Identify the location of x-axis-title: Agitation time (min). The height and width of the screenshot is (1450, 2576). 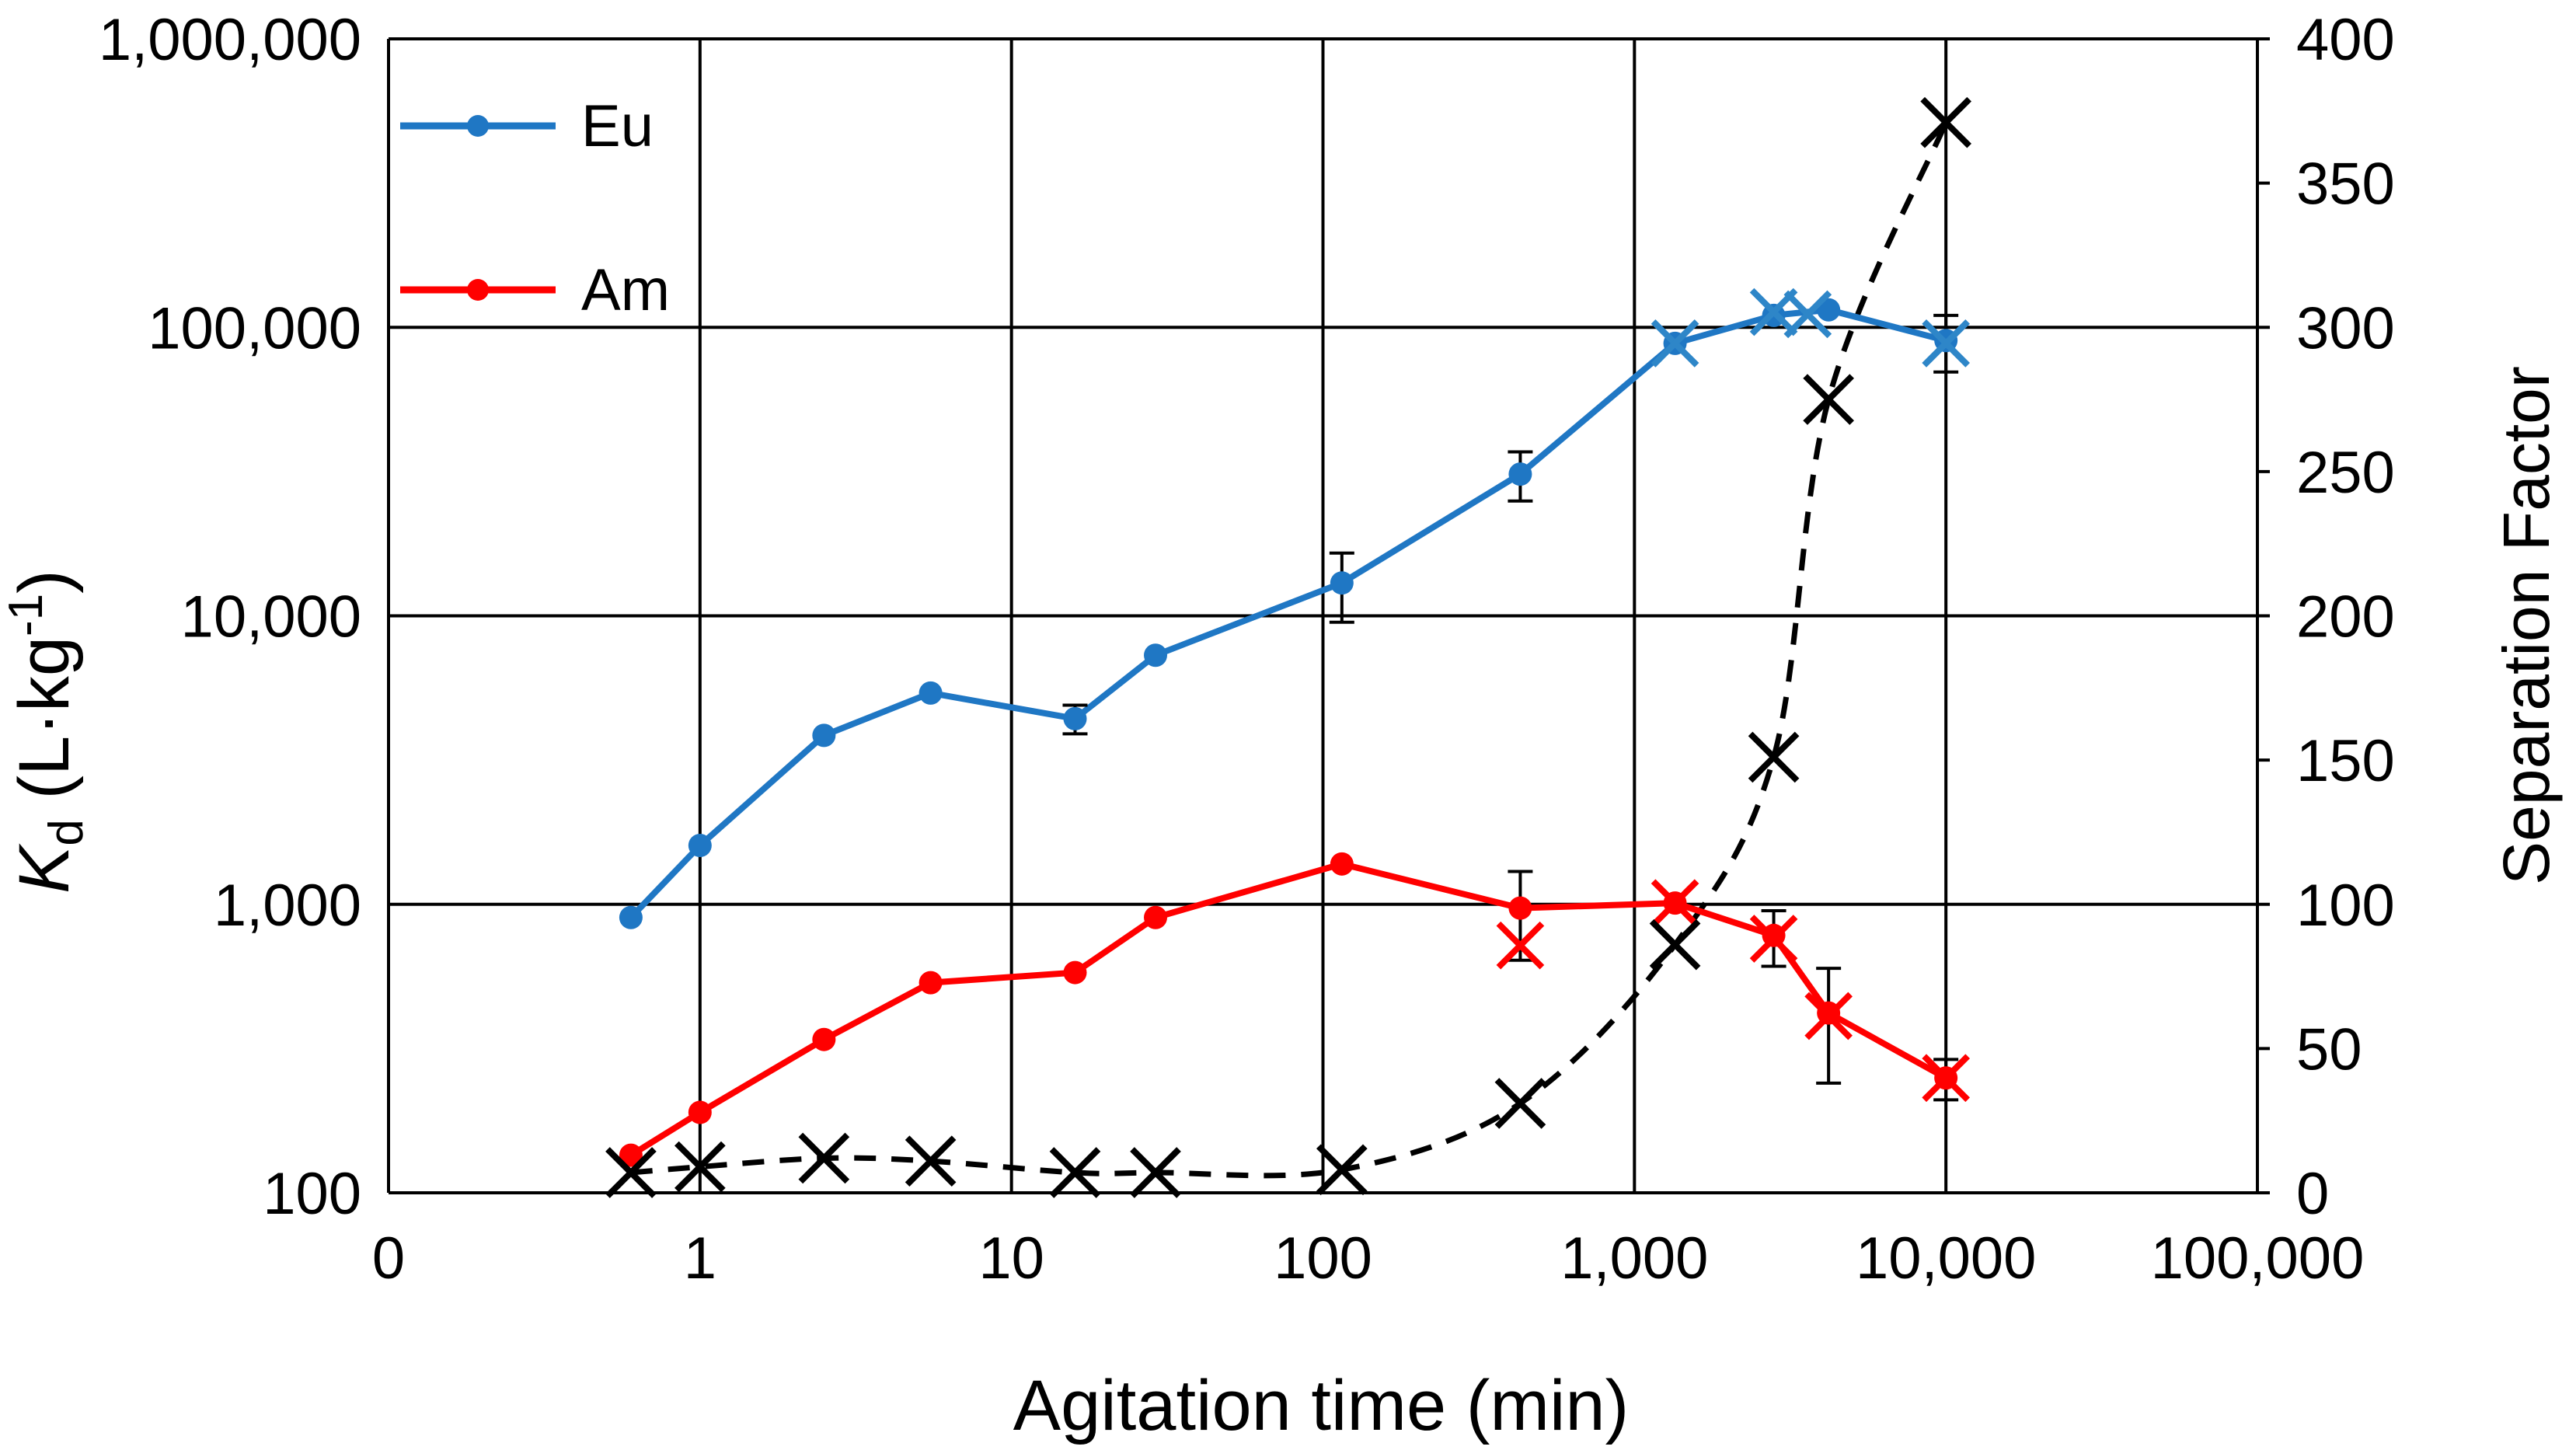
(1321, 1405).